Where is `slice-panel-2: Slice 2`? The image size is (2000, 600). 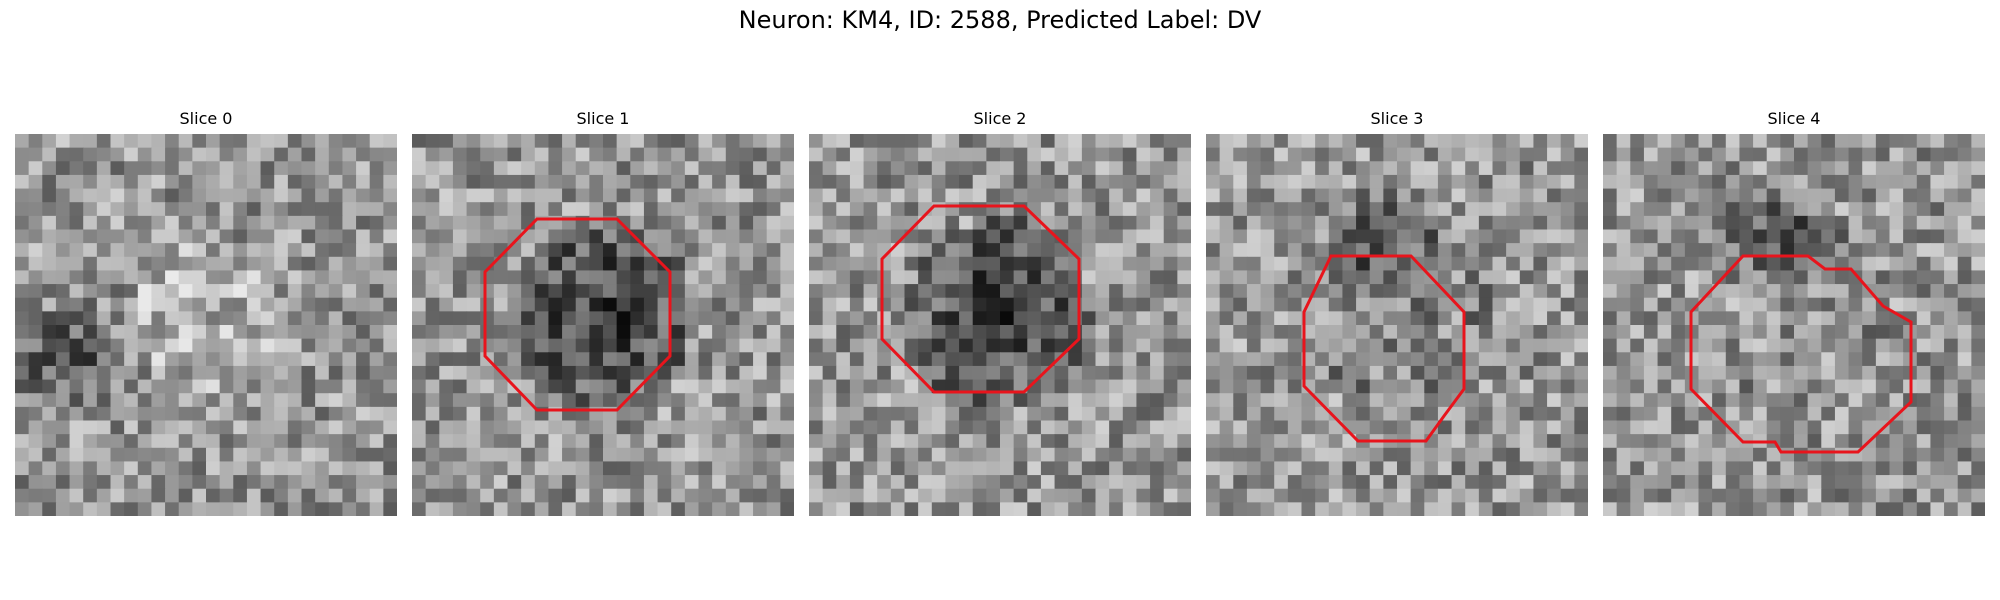
slice-panel-2: Slice 2 is located at coordinates (1000, 312).